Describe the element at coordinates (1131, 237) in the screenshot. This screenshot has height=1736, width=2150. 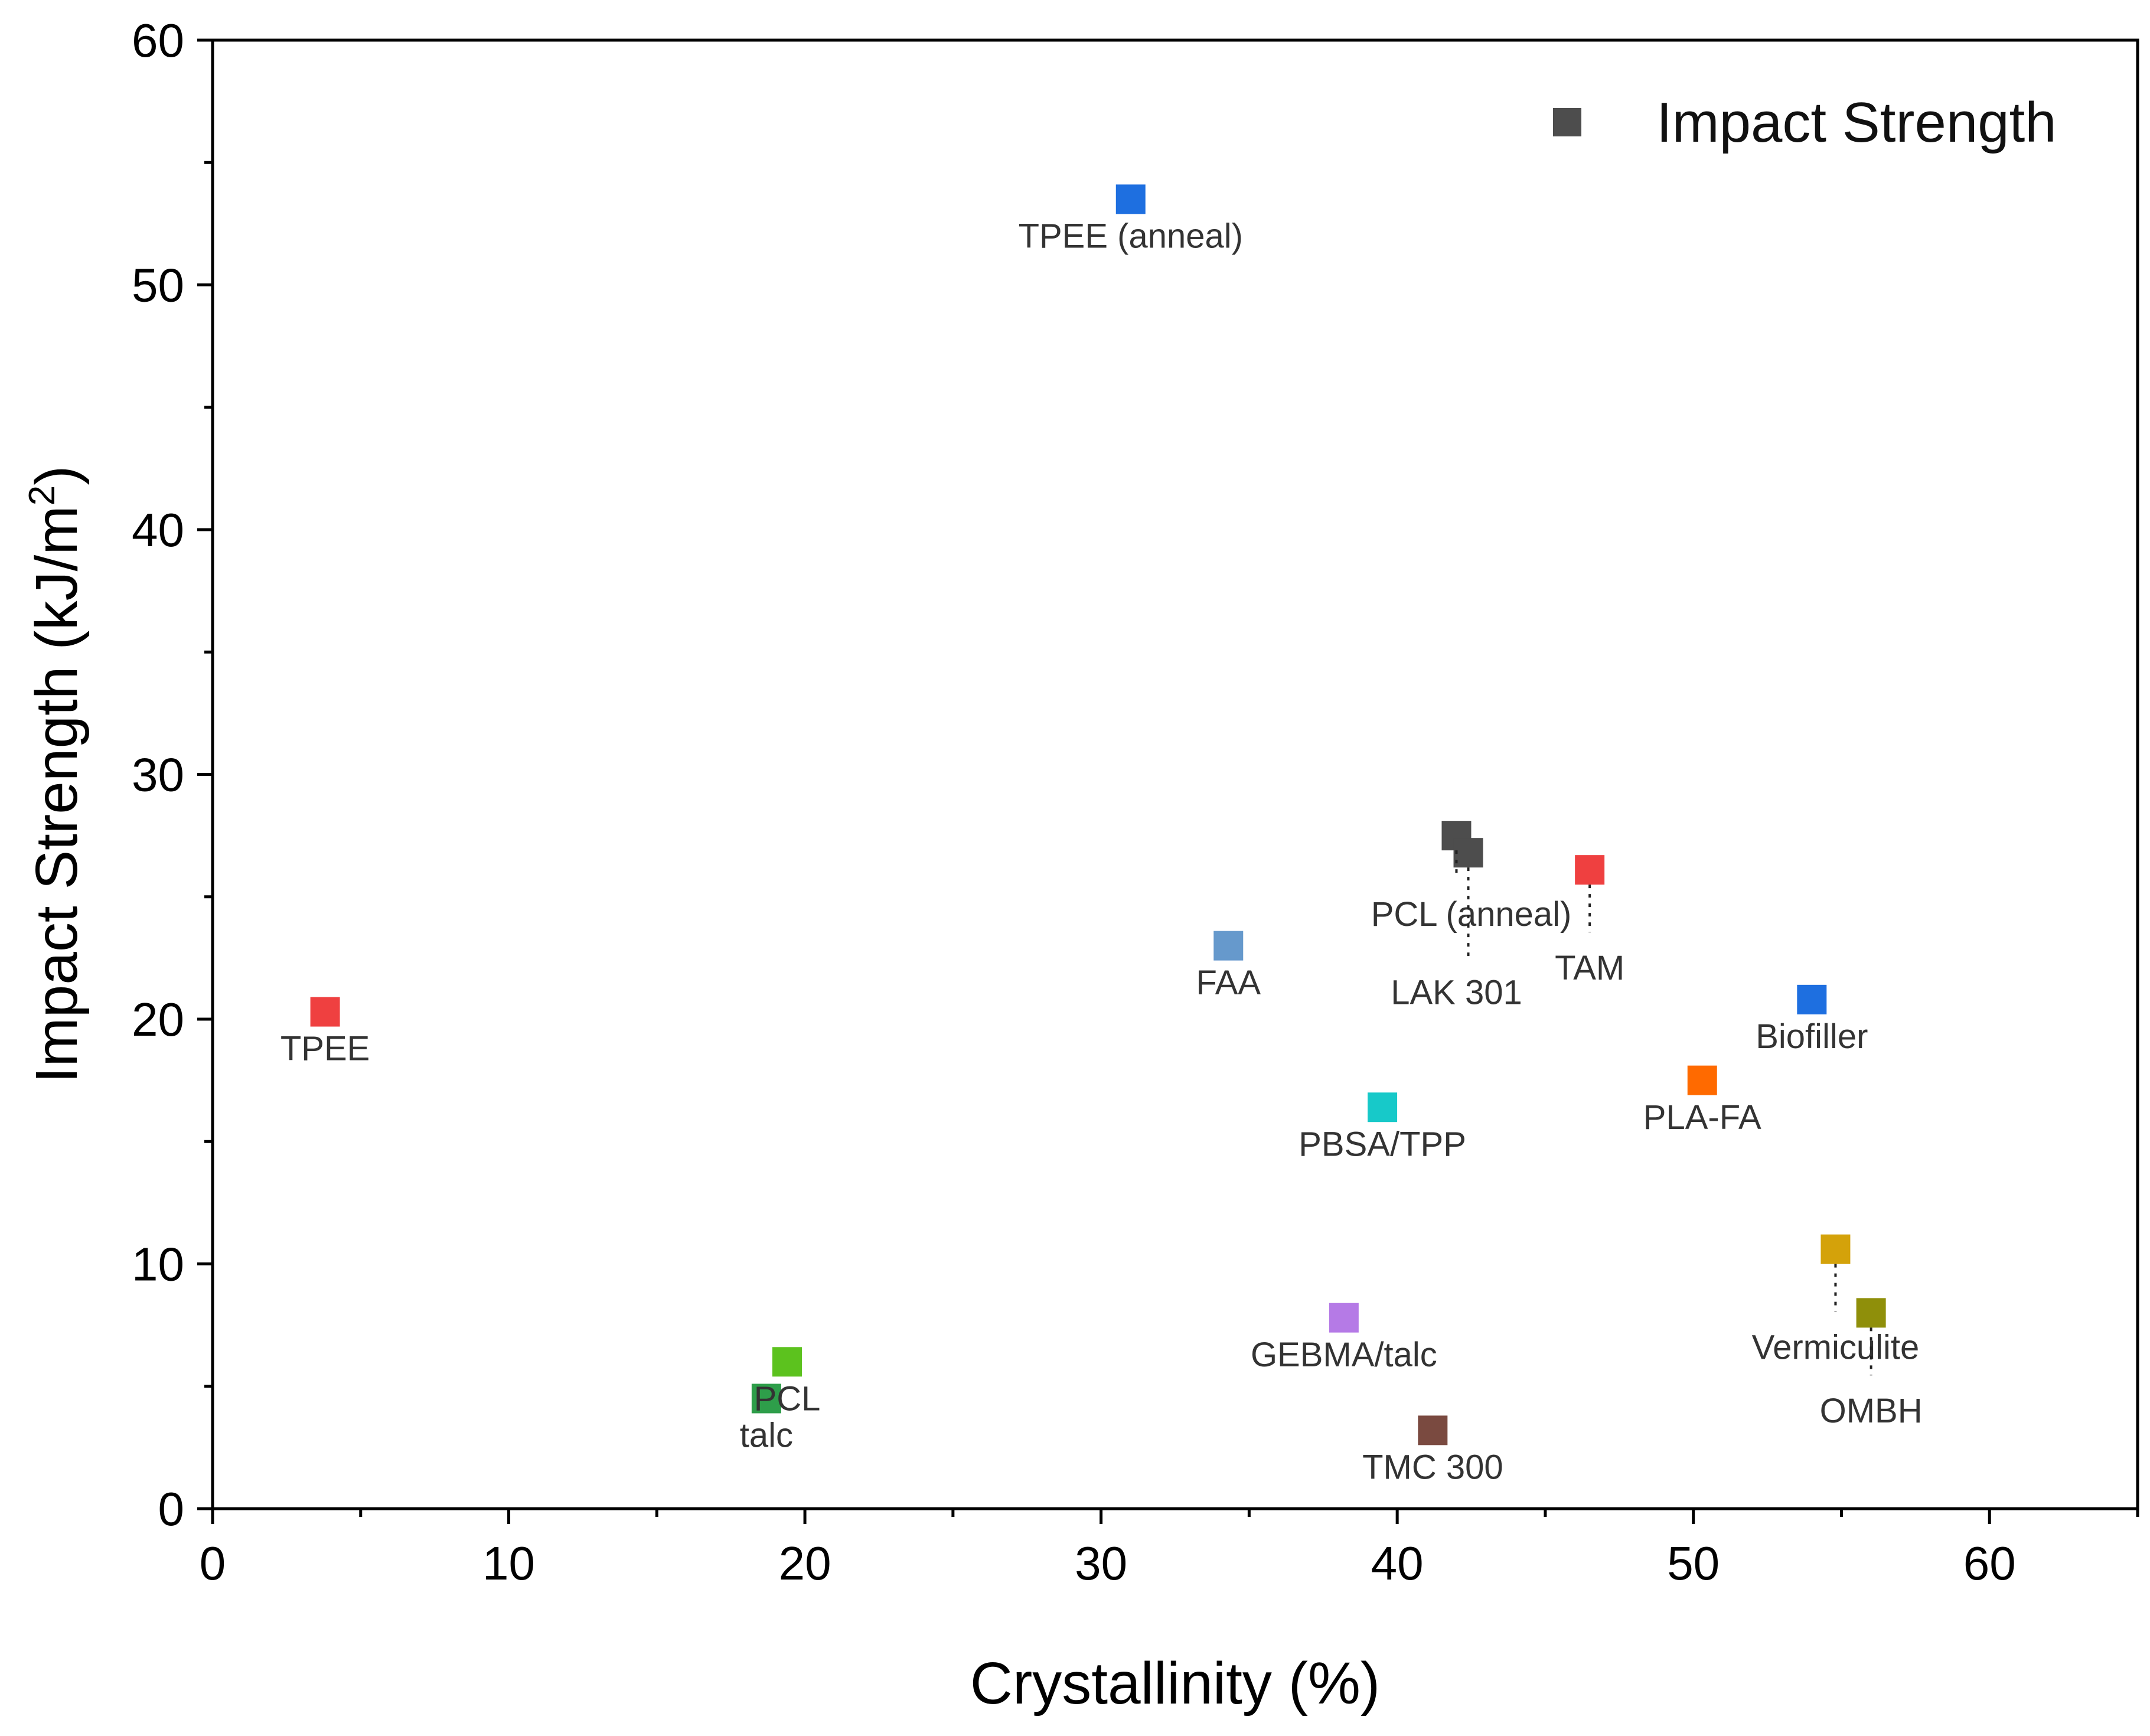
I see `point-label-tpee-anneal: TPEE (anneal)` at that location.